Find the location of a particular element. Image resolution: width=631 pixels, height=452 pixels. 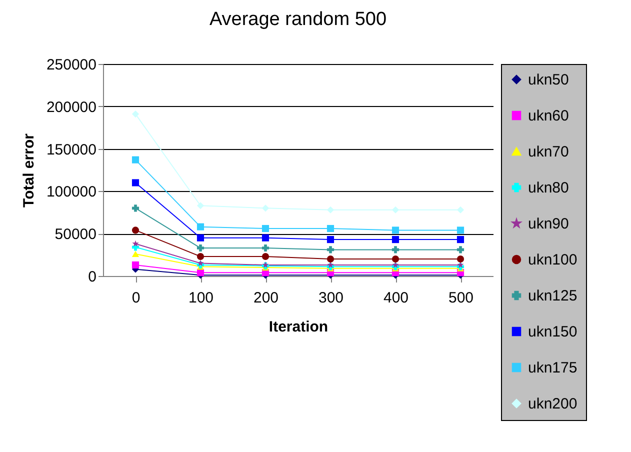

y-tick-label: 250000 is located at coordinates (71, 65).